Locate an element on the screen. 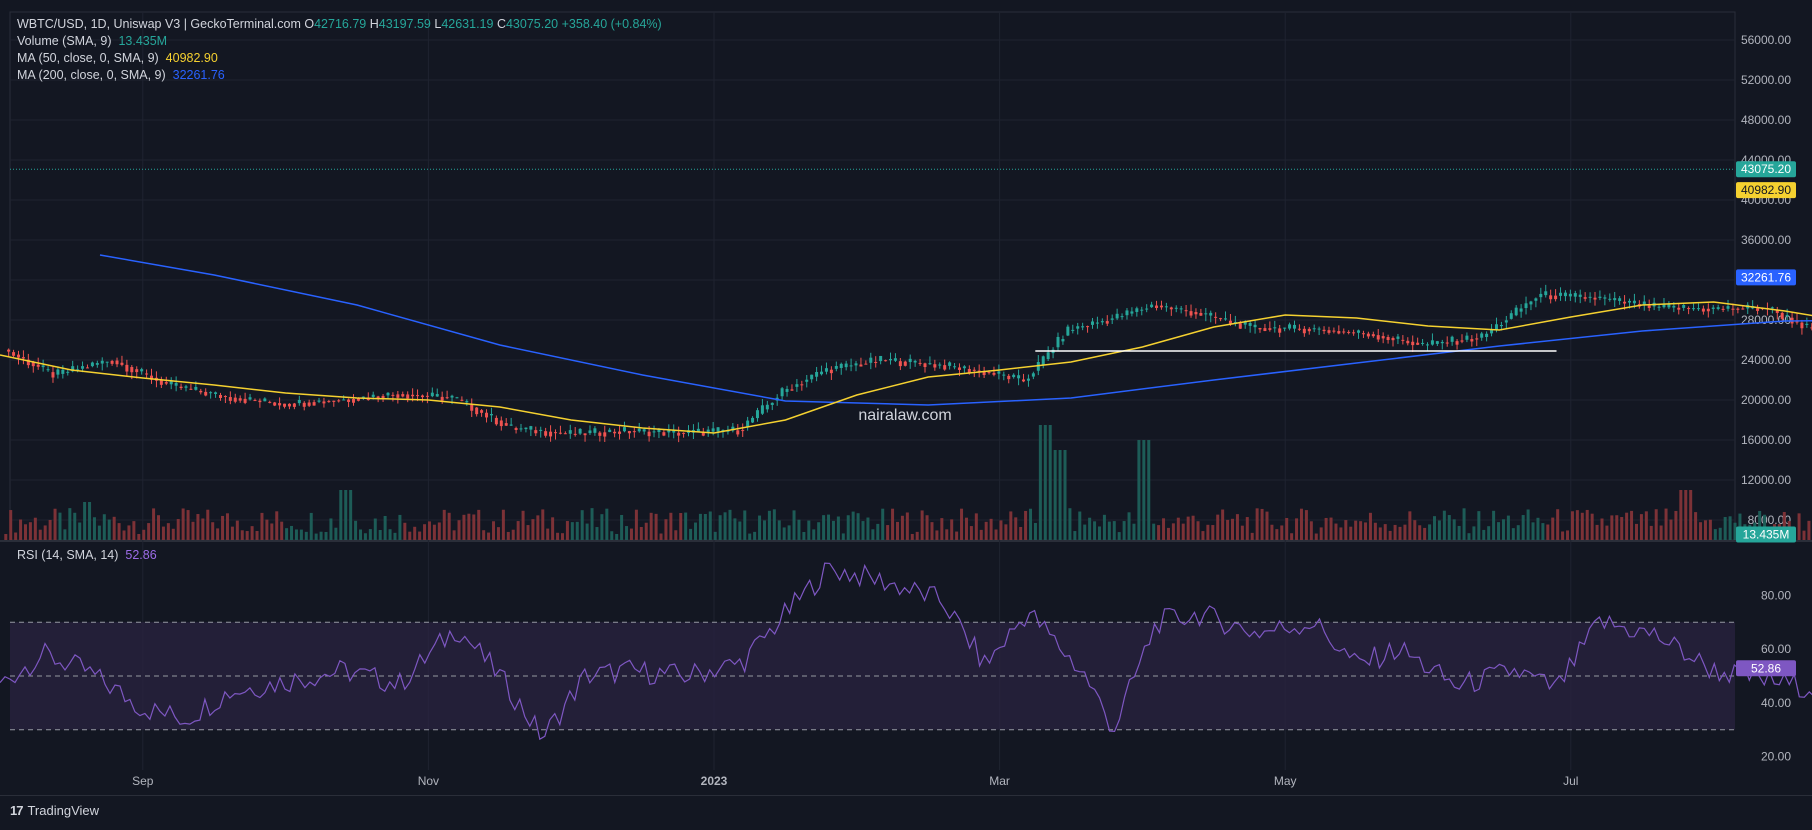 This screenshot has width=1812, height=830. rsi-label: RSI (14, SMA, 14) is located at coordinates (68, 555).